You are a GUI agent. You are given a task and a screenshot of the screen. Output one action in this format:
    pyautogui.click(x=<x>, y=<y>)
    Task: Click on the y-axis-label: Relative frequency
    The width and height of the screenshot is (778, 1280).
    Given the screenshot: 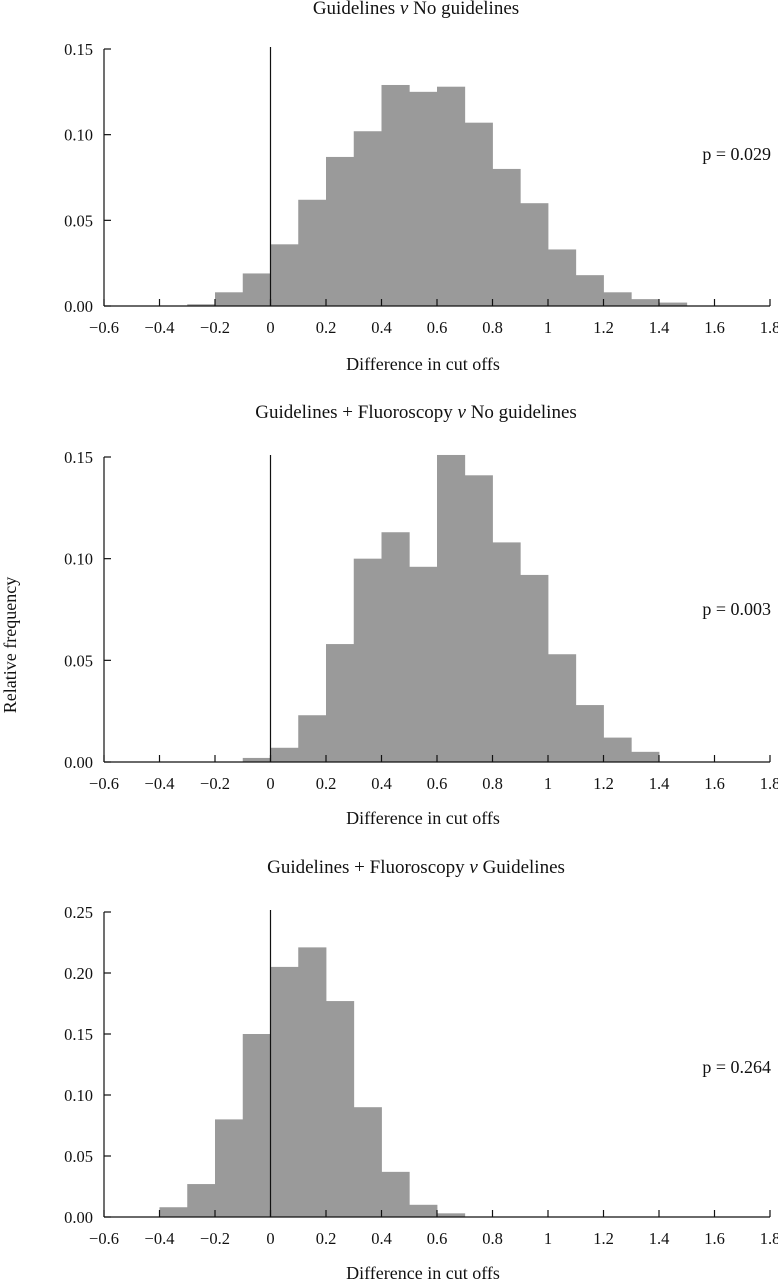 What is the action you would take?
    pyautogui.click(x=10, y=645)
    